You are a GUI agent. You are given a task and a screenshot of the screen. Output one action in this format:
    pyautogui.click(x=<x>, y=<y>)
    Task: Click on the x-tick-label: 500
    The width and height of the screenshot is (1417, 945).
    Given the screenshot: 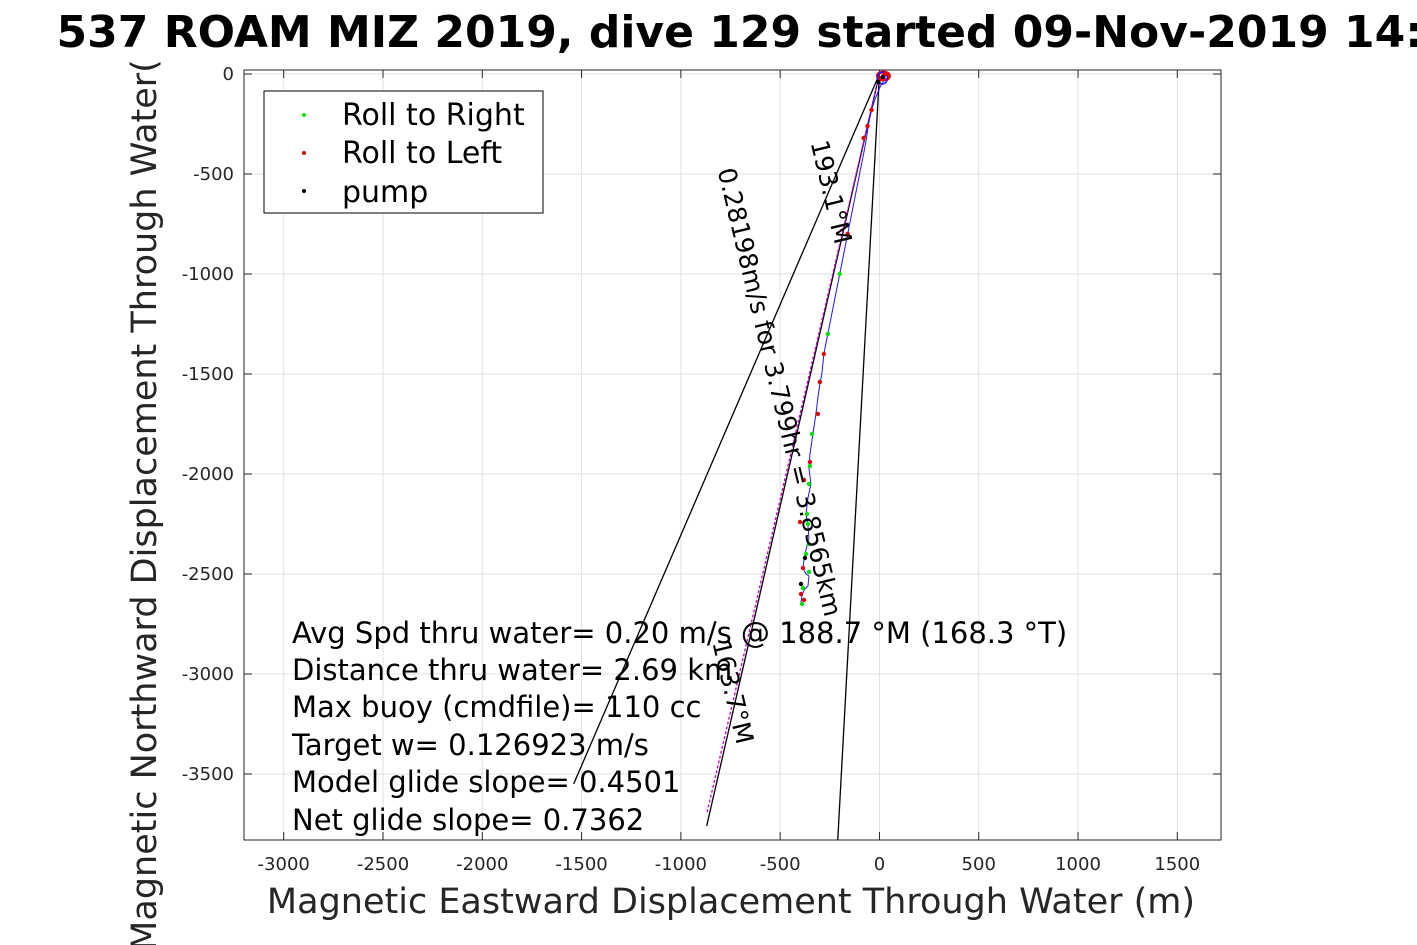 What is the action you would take?
    pyautogui.click(x=979, y=864)
    